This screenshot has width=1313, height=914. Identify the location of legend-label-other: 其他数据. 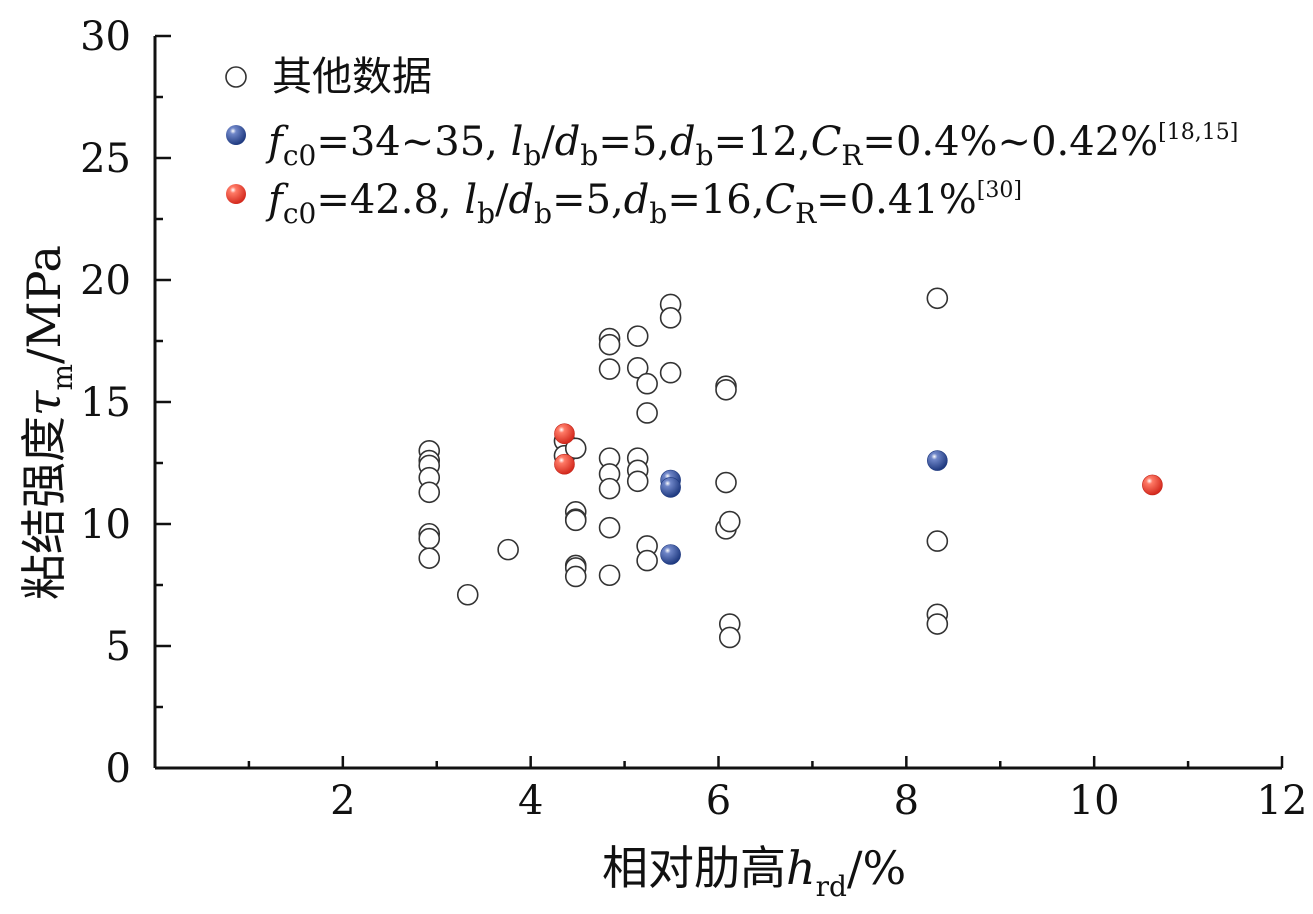
(352, 77).